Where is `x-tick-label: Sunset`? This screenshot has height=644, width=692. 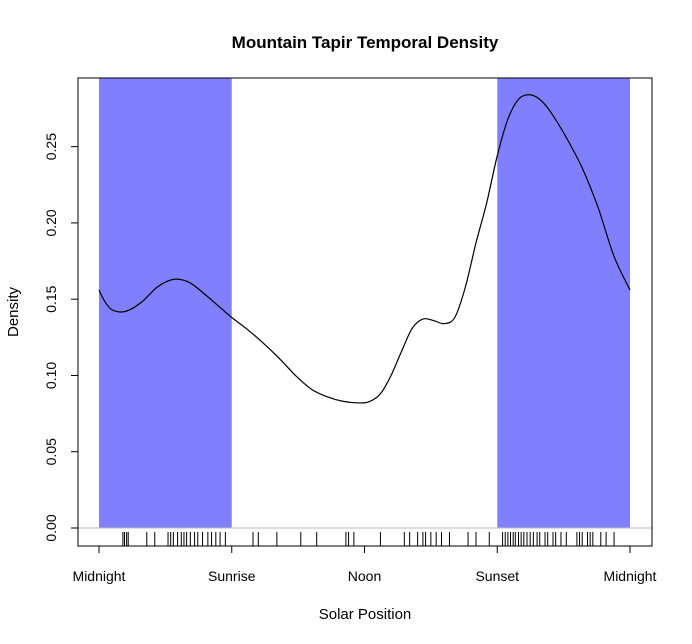 x-tick-label: Sunset is located at coordinates (497, 576).